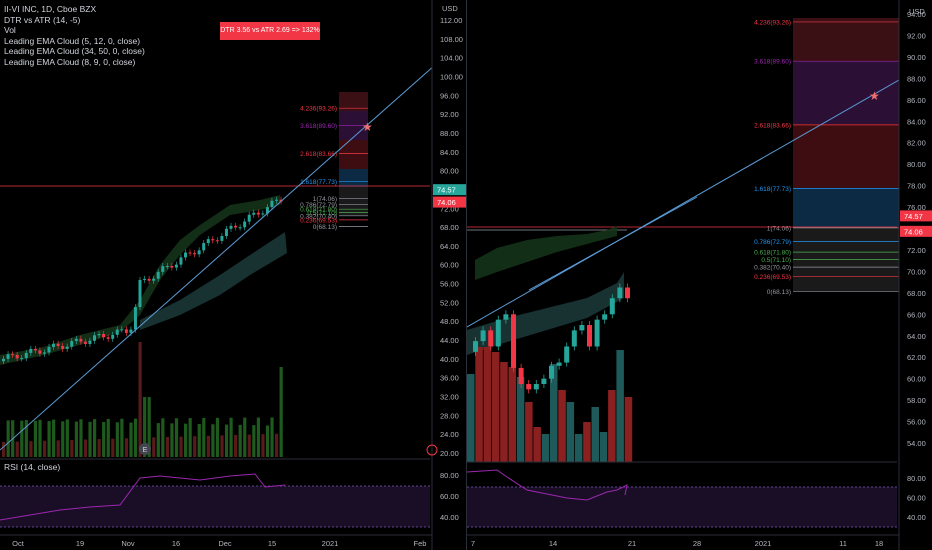 The image size is (932, 550). Describe the element at coordinates (145, 449) in the screenshot. I see `left-earnings-icon` at that location.